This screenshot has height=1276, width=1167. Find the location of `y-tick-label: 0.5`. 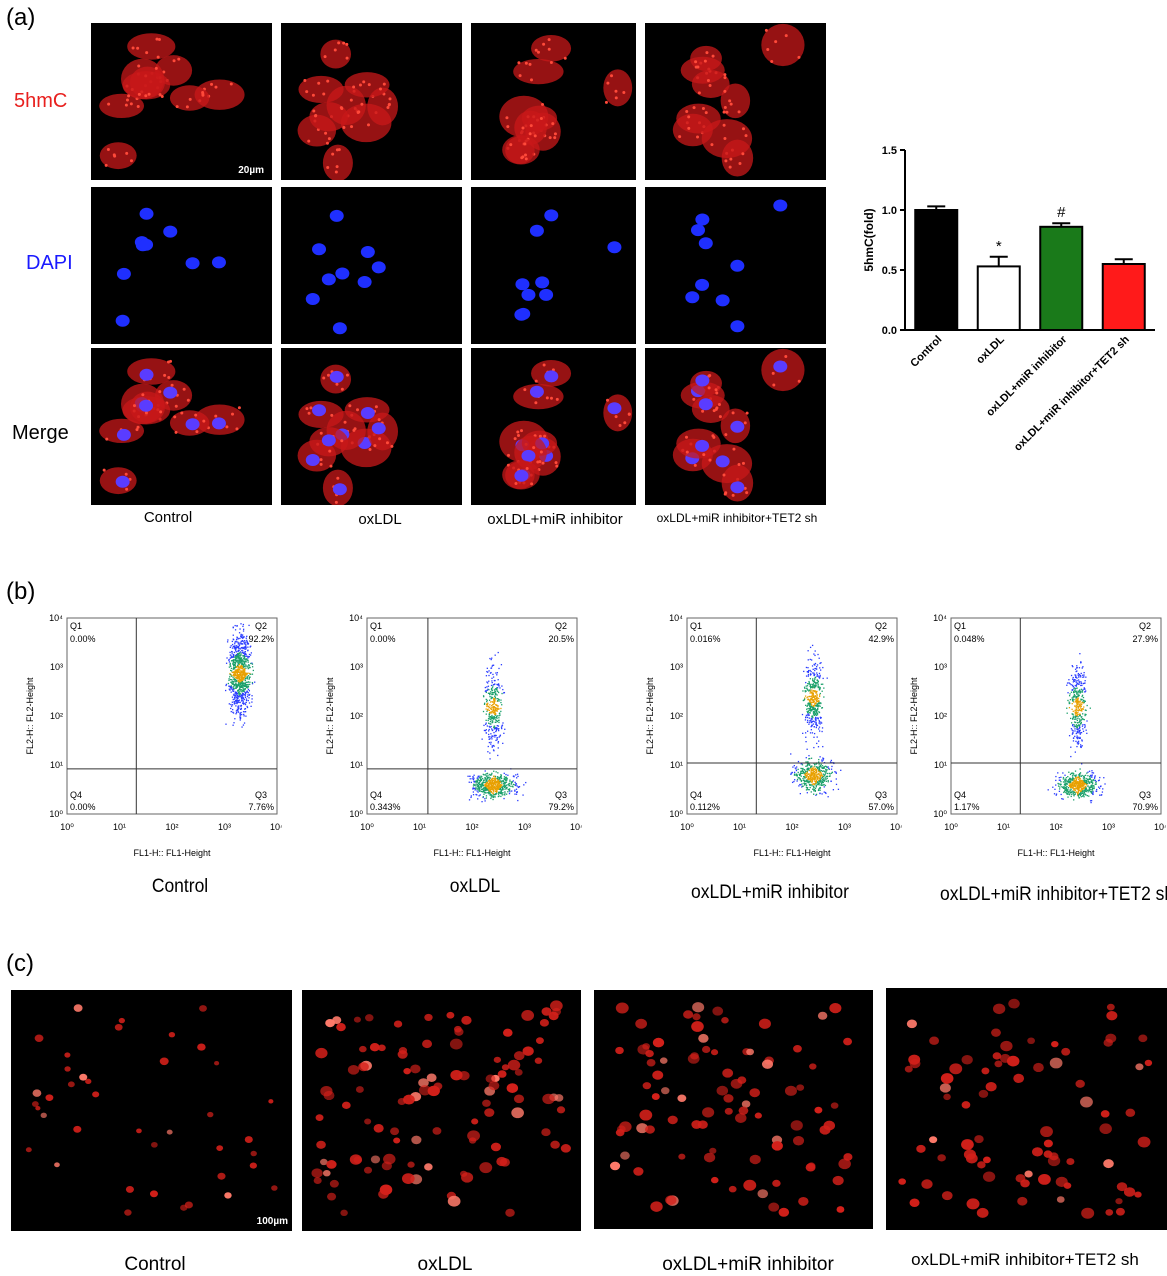

y-tick-label: 0.5 is located at coordinates (889, 271).